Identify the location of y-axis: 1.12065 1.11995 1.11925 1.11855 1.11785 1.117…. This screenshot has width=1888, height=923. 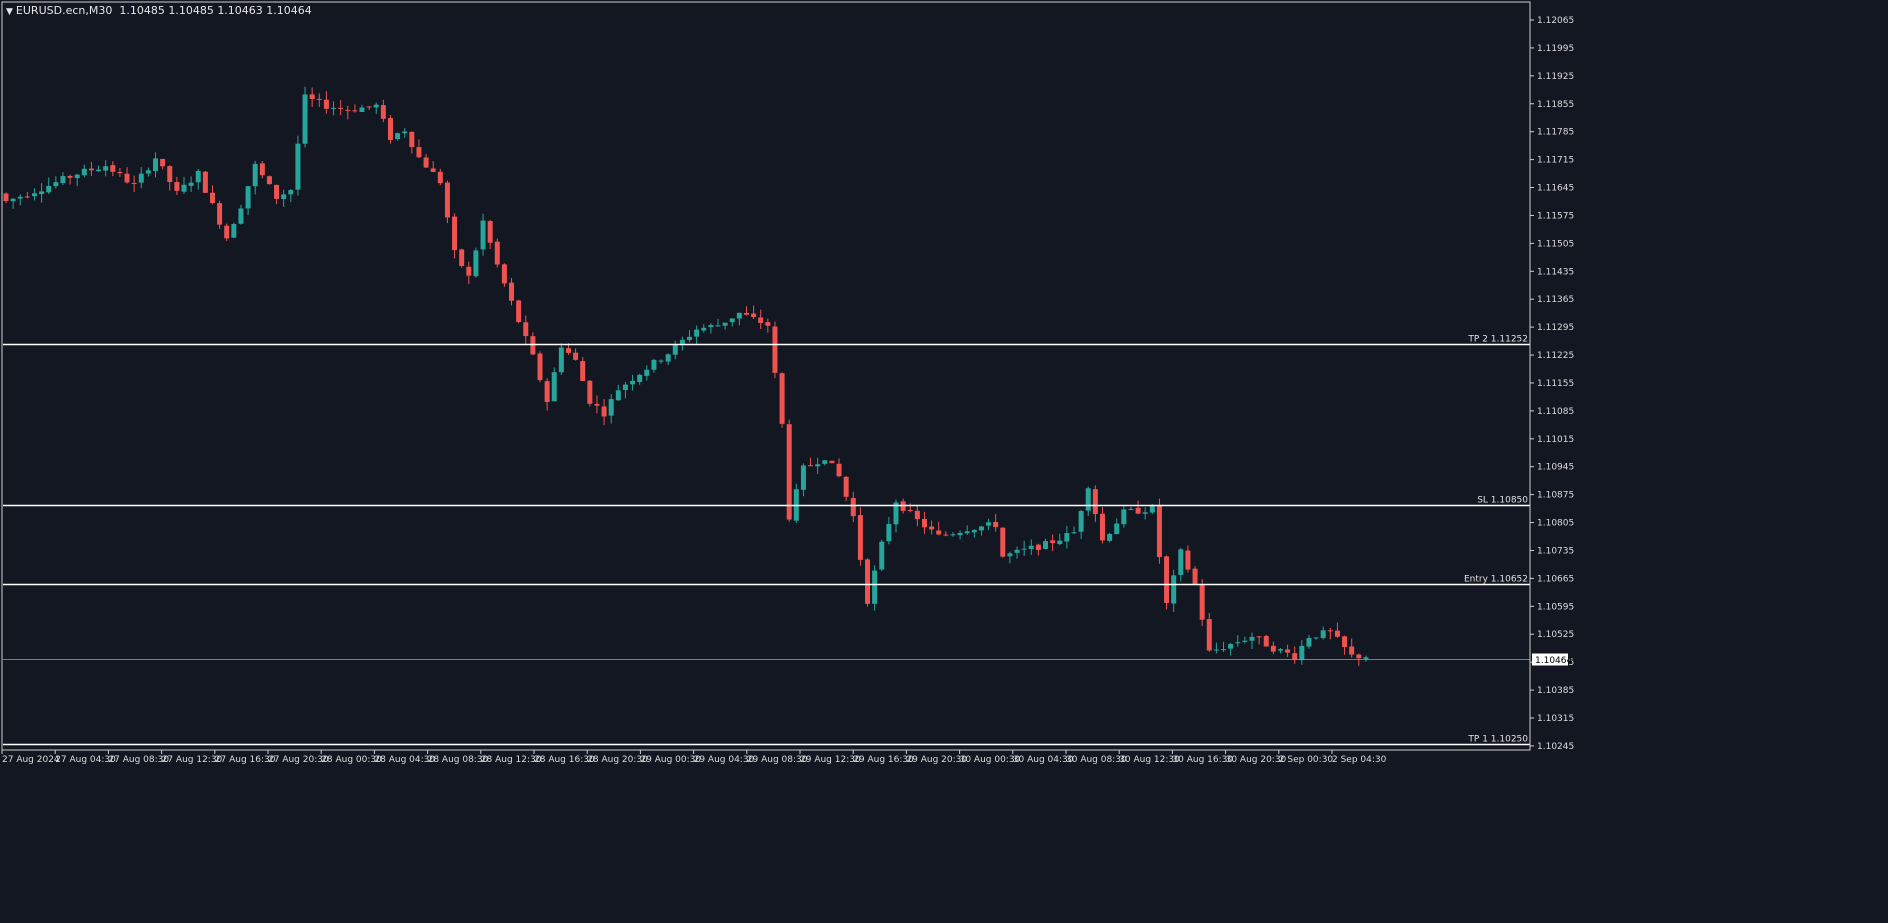
(1552, 384).